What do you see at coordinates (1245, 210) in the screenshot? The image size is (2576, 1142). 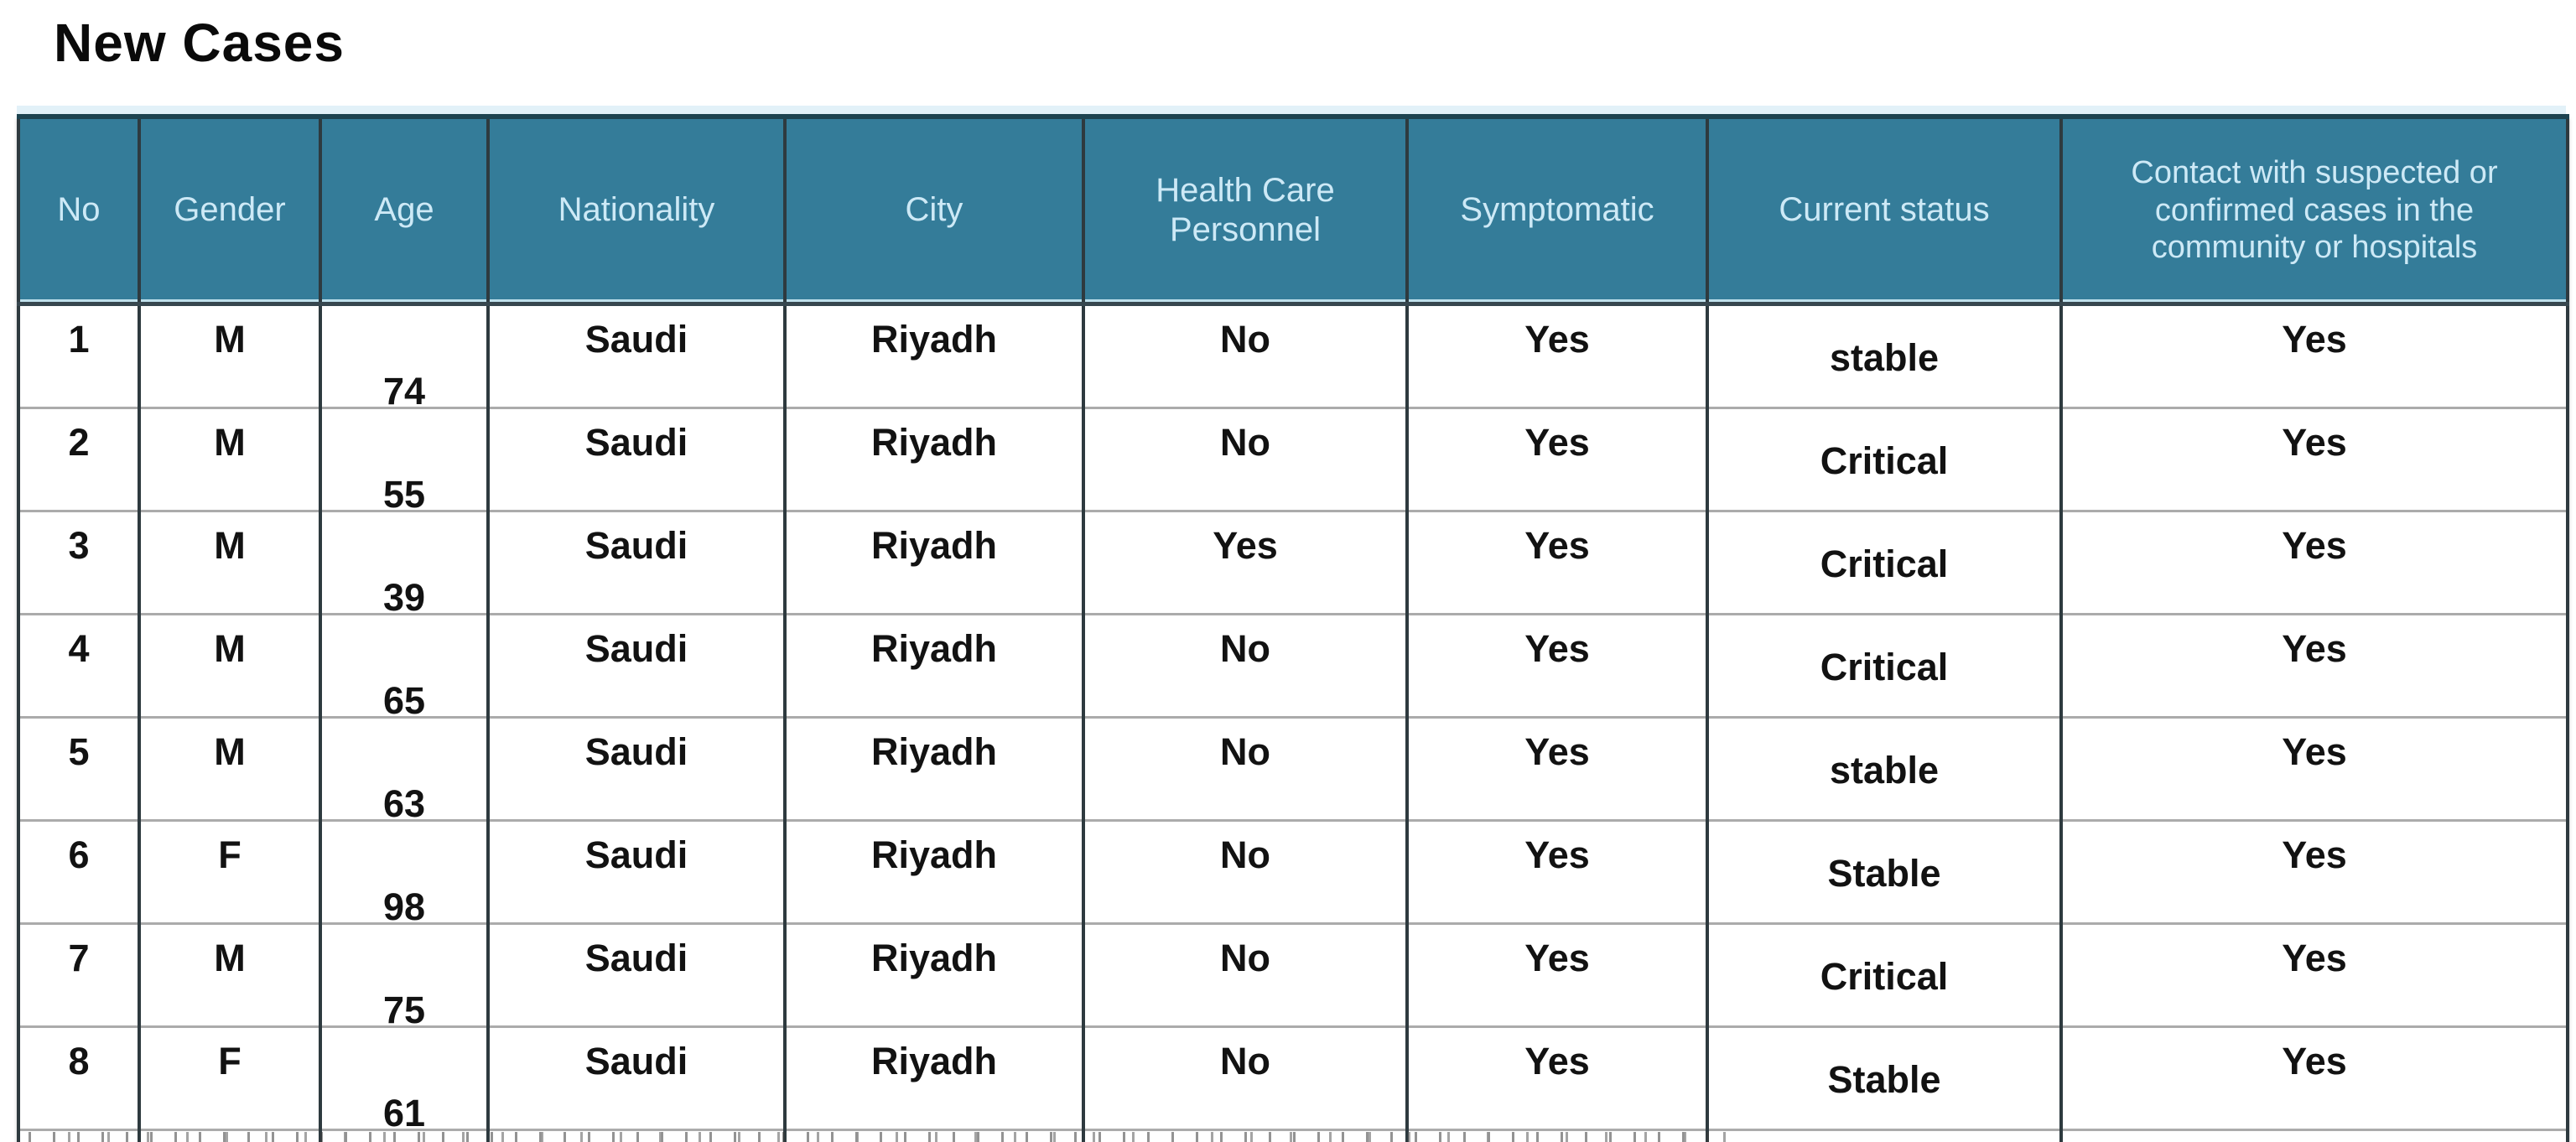 I see `col-header-hcp: Health Care Personnel` at bounding box center [1245, 210].